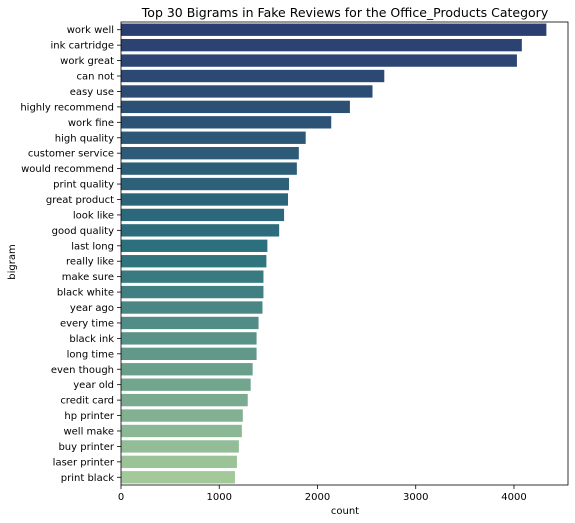 This screenshot has height=523, width=575. Describe the element at coordinates (334, 29) in the screenshot. I see `bar-work-well` at that location.